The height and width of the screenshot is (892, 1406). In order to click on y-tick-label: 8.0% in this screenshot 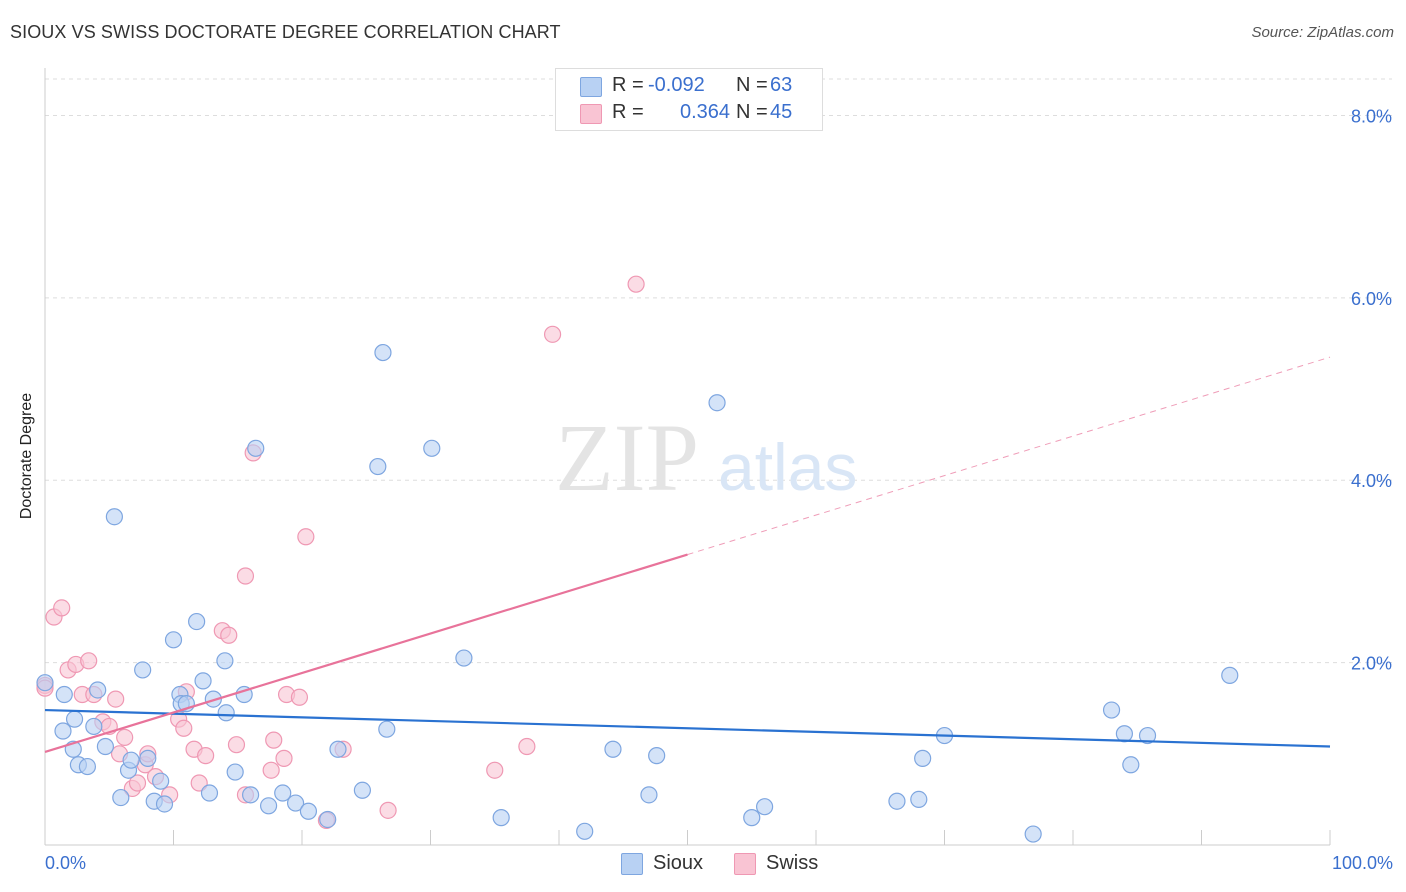, I will do `click(1371, 116)`.